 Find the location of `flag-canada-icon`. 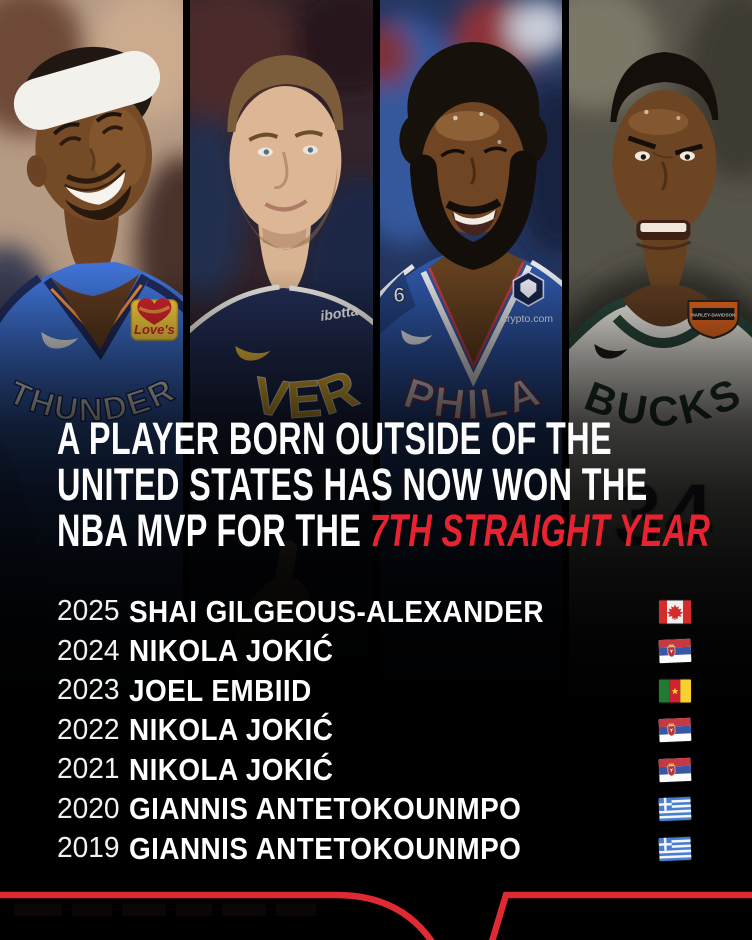

flag-canada-icon is located at coordinates (675, 612).